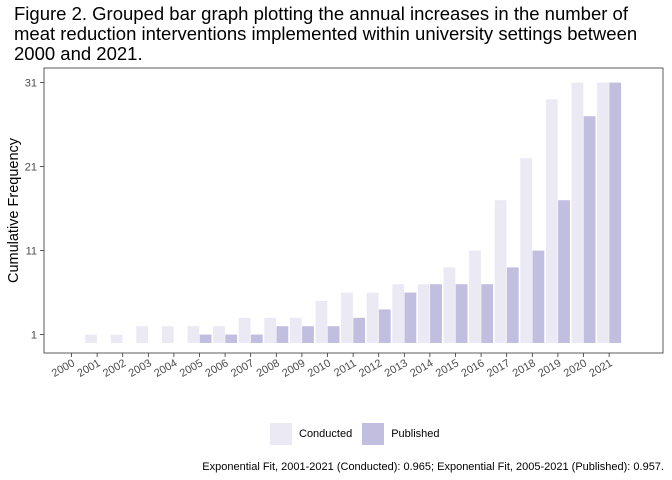 The image size is (672, 480). What do you see at coordinates (472, 368) in the screenshot?
I see `x-tick-label: 2016` at bounding box center [472, 368].